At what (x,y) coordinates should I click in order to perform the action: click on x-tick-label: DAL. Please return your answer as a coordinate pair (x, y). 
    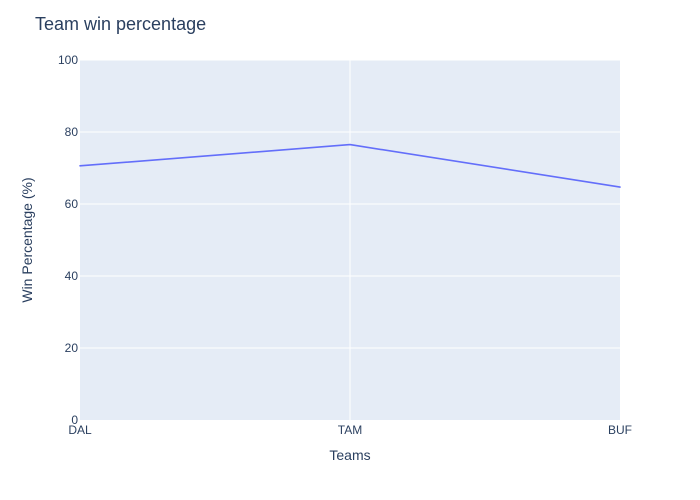
    Looking at the image, I should click on (80, 430).